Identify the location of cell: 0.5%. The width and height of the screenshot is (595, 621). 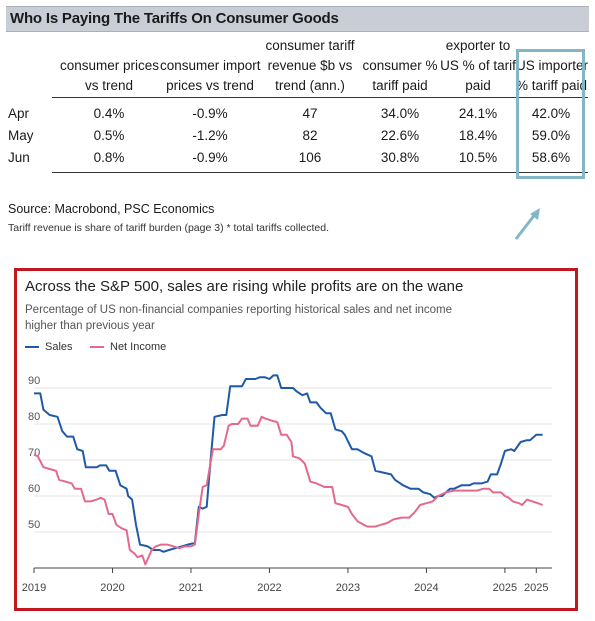
(109, 135).